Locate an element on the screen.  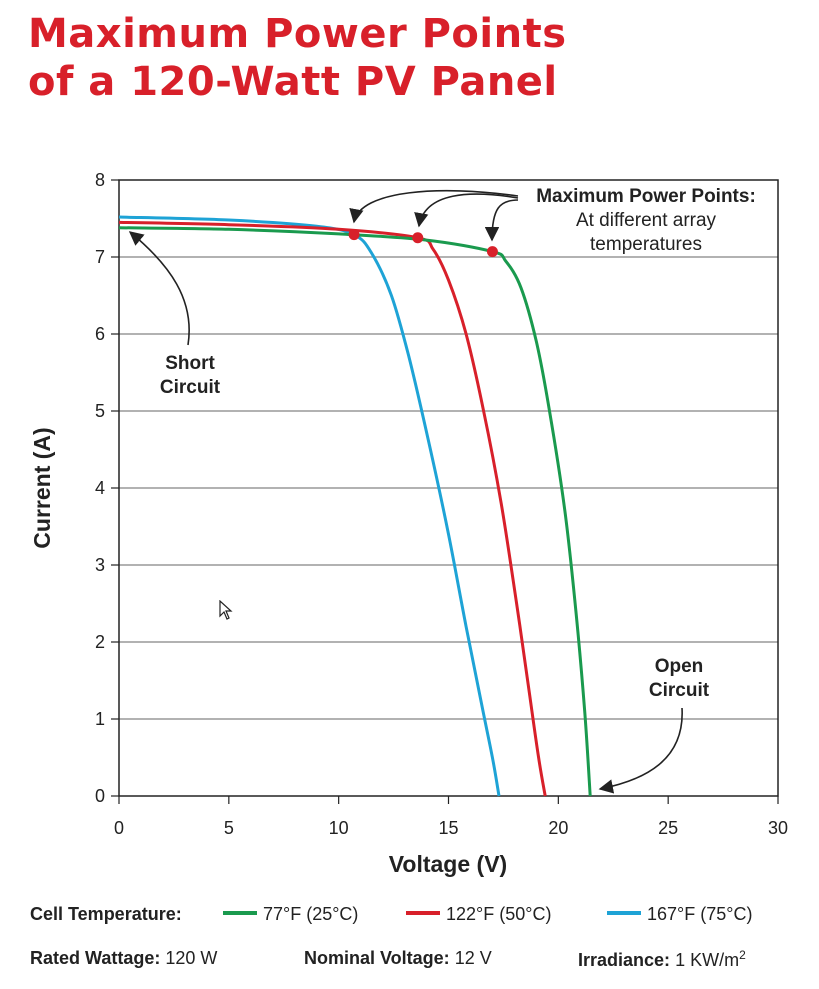
y-tick-label-4: 4 is located at coordinates (100, 488).